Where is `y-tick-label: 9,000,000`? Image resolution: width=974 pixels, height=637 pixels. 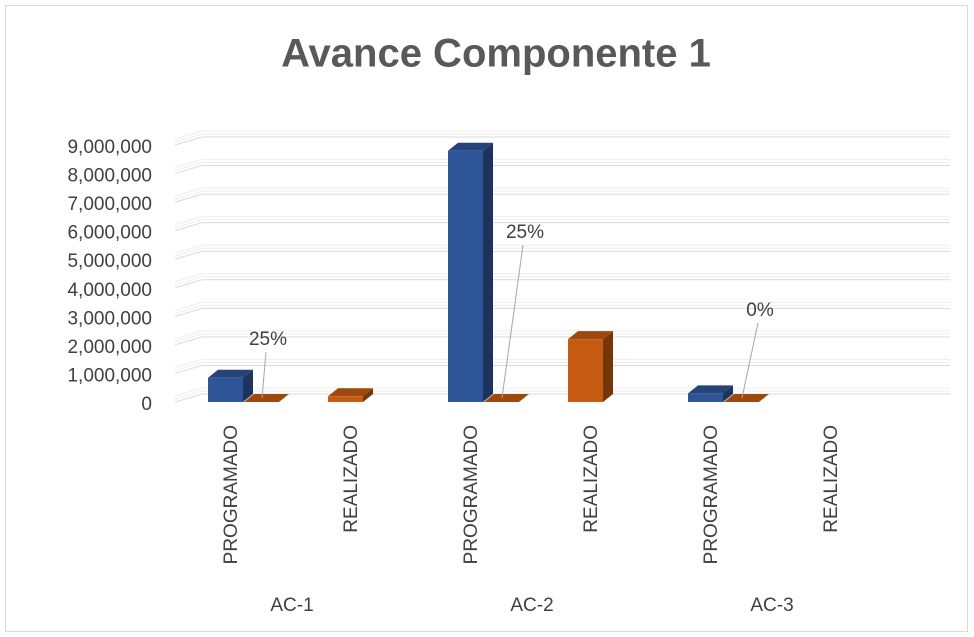 y-tick-label: 9,000,000 is located at coordinates (109, 147).